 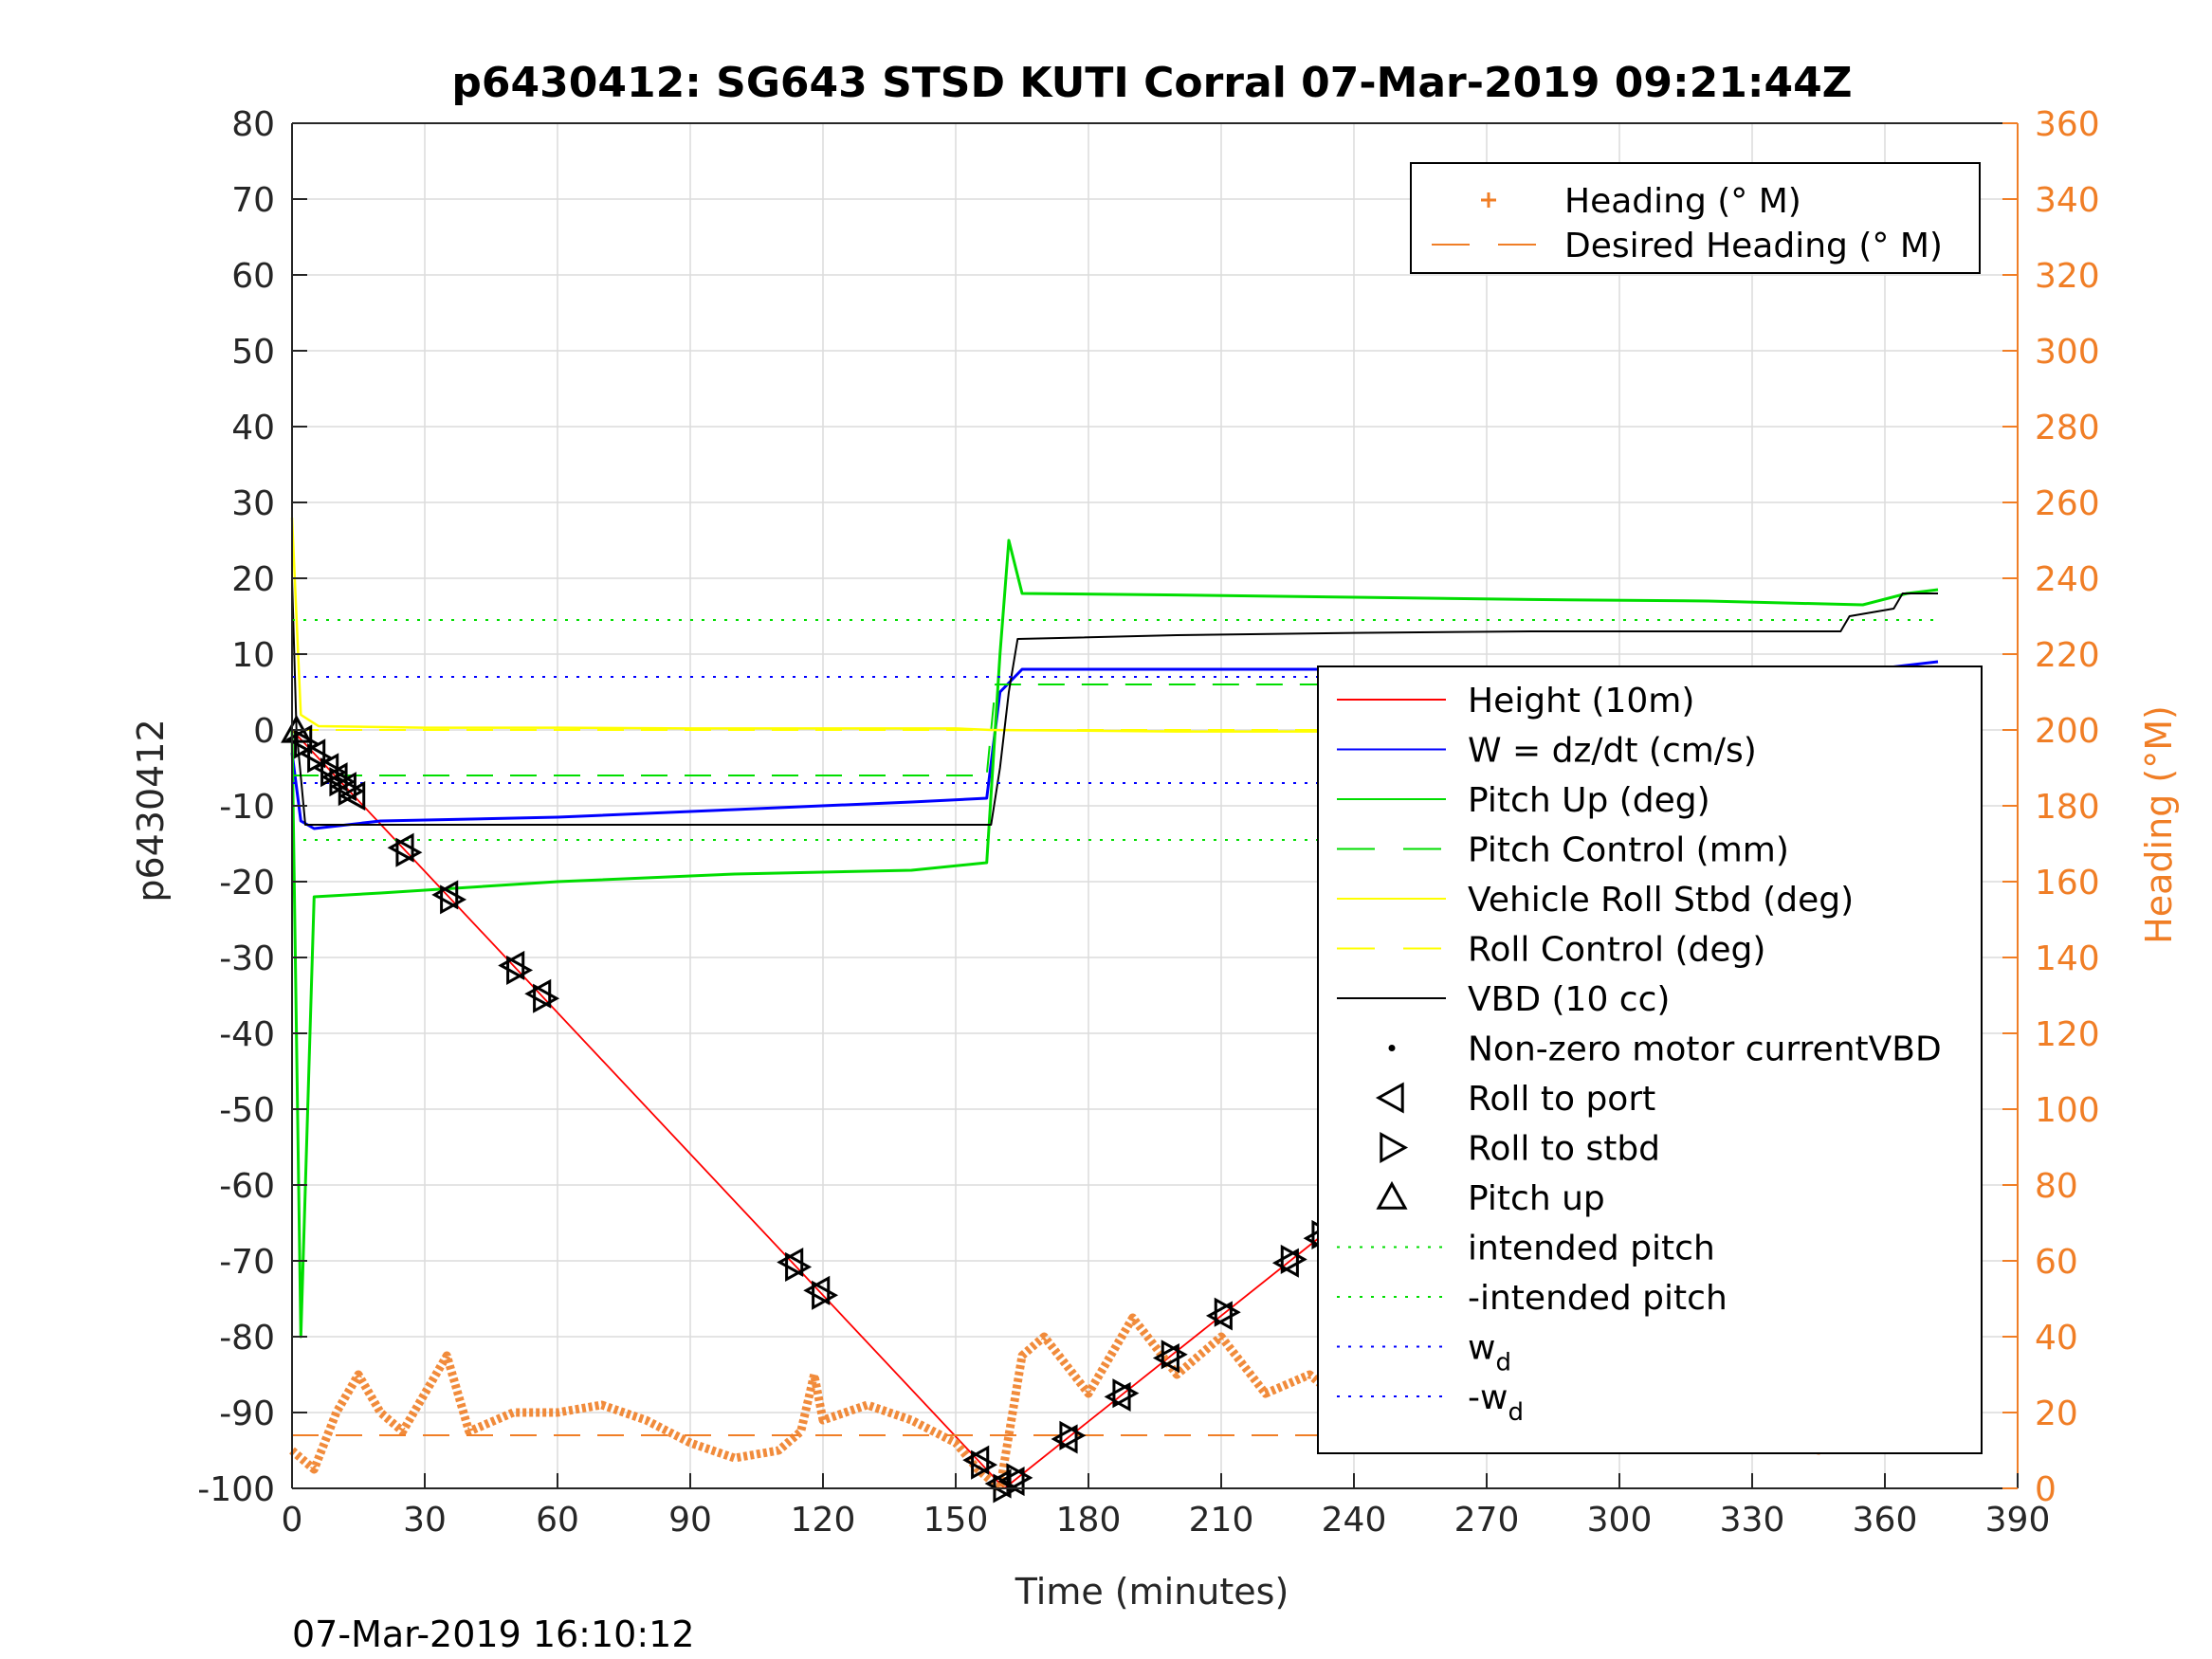 What do you see at coordinates (1392, 1048) in the screenshot?
I see `legend-sample-dot` at bounding box center [1392, 1048].